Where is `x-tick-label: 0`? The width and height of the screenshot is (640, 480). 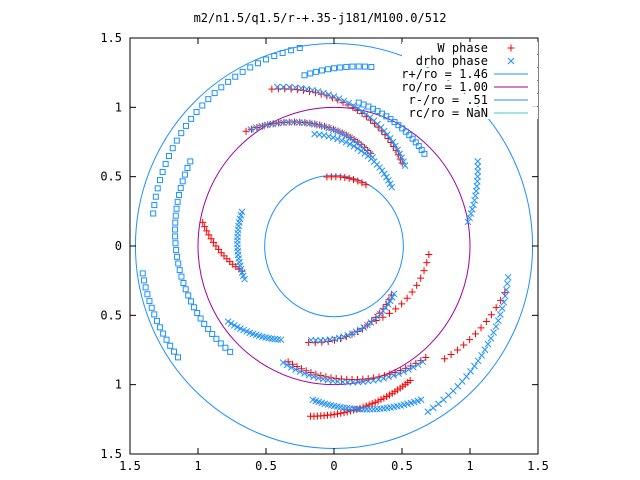
x-tick-label: 0 is located at coordinates (333, 466).